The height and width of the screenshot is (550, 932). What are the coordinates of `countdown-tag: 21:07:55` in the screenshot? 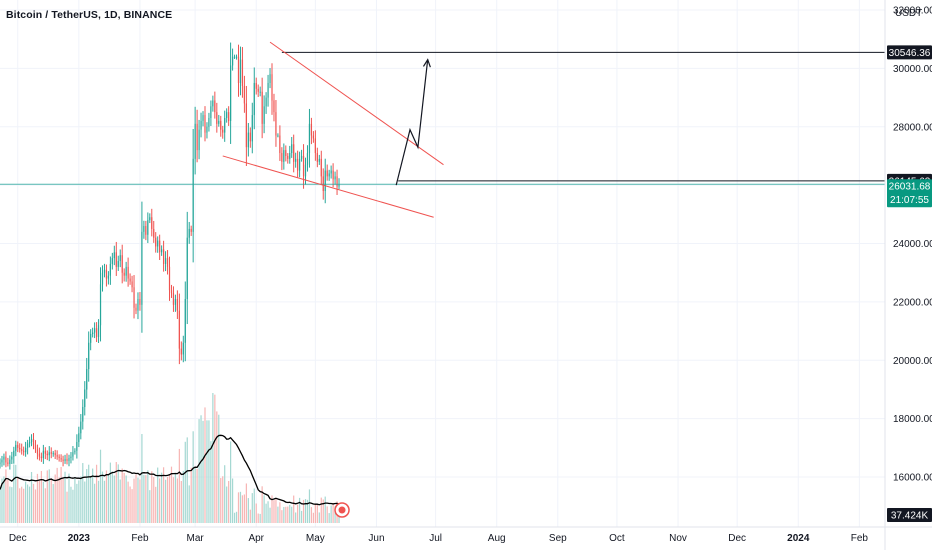 It's located at (909, 200).